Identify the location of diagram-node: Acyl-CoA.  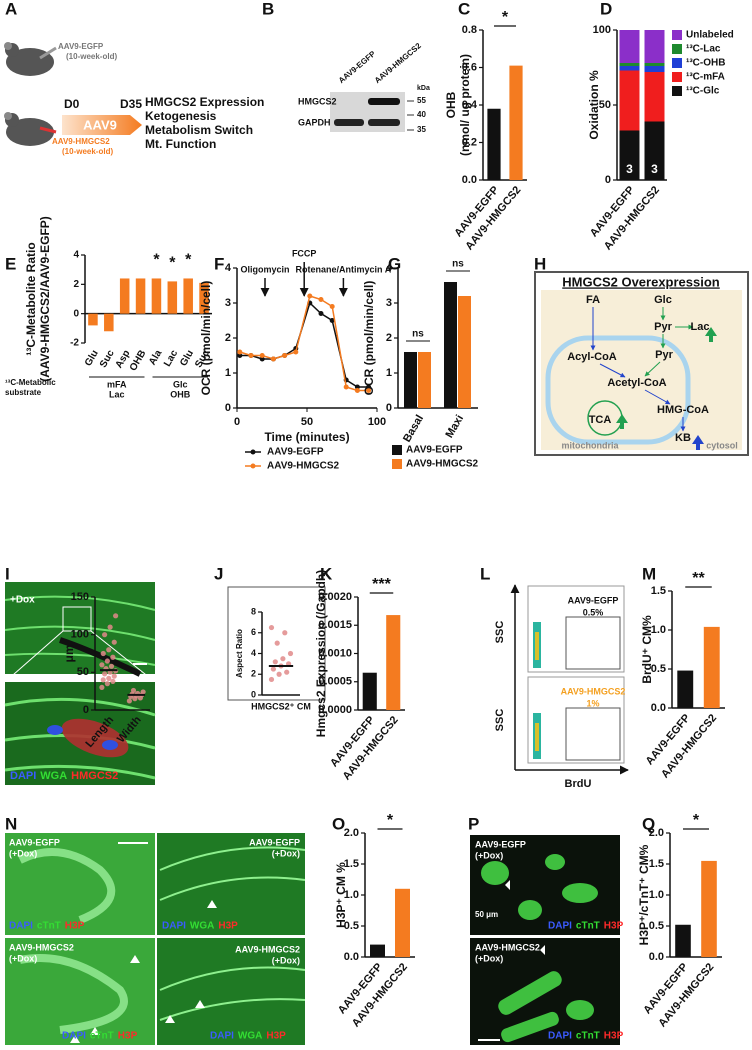
(592, 357).